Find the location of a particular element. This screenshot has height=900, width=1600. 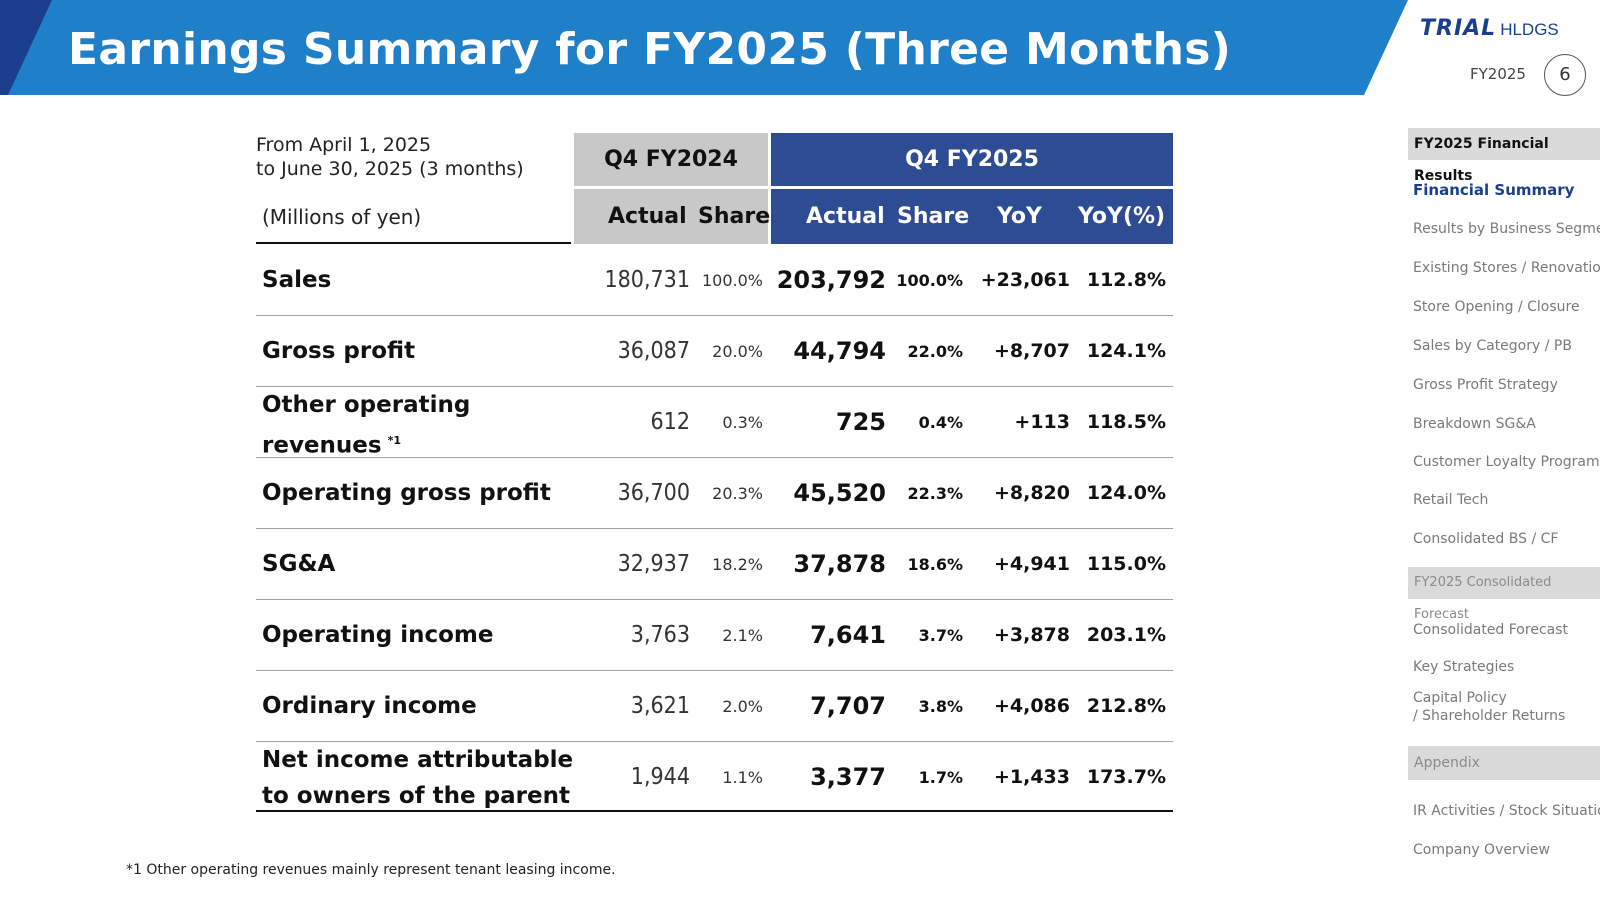

company-logo: TRIAL HLDGS is located at coordinates (1489, 28).